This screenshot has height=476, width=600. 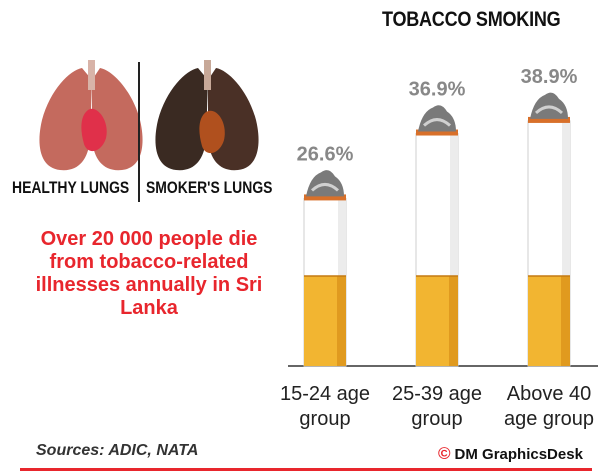 I want to click on sources-text: Sources: ADIC, NATA, so click(x=117, y=450).